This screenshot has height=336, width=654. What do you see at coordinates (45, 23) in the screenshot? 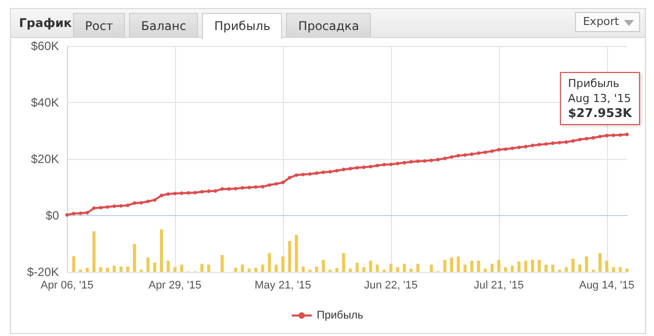
I see `chart-title: График` at bounding box center [45, 23].